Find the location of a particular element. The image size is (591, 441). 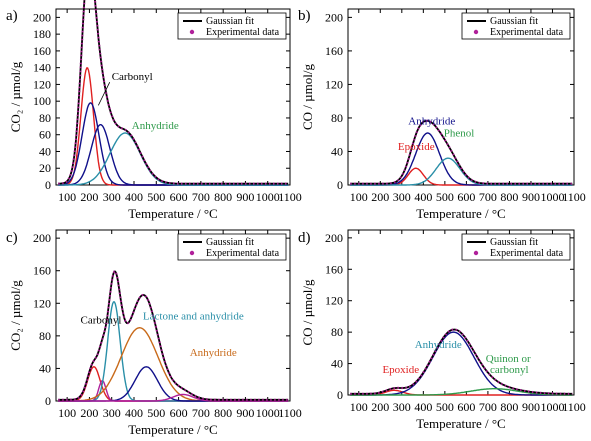

panel-letter: d) is located at coordinates (304, 238).